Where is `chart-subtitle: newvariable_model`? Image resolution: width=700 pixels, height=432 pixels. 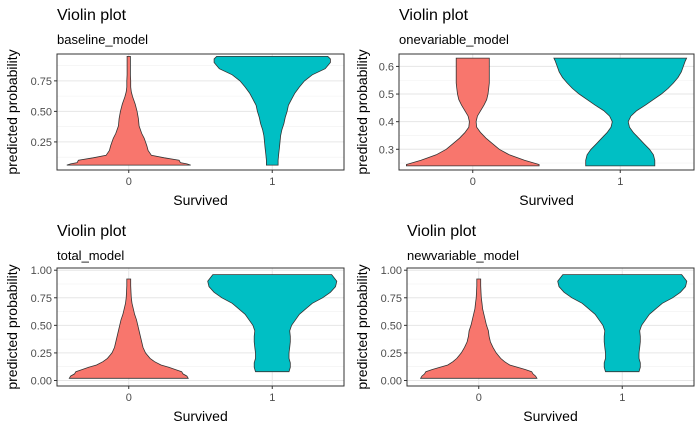 chart-subtitle: newvariable_model is located at coordinates (463, 255).